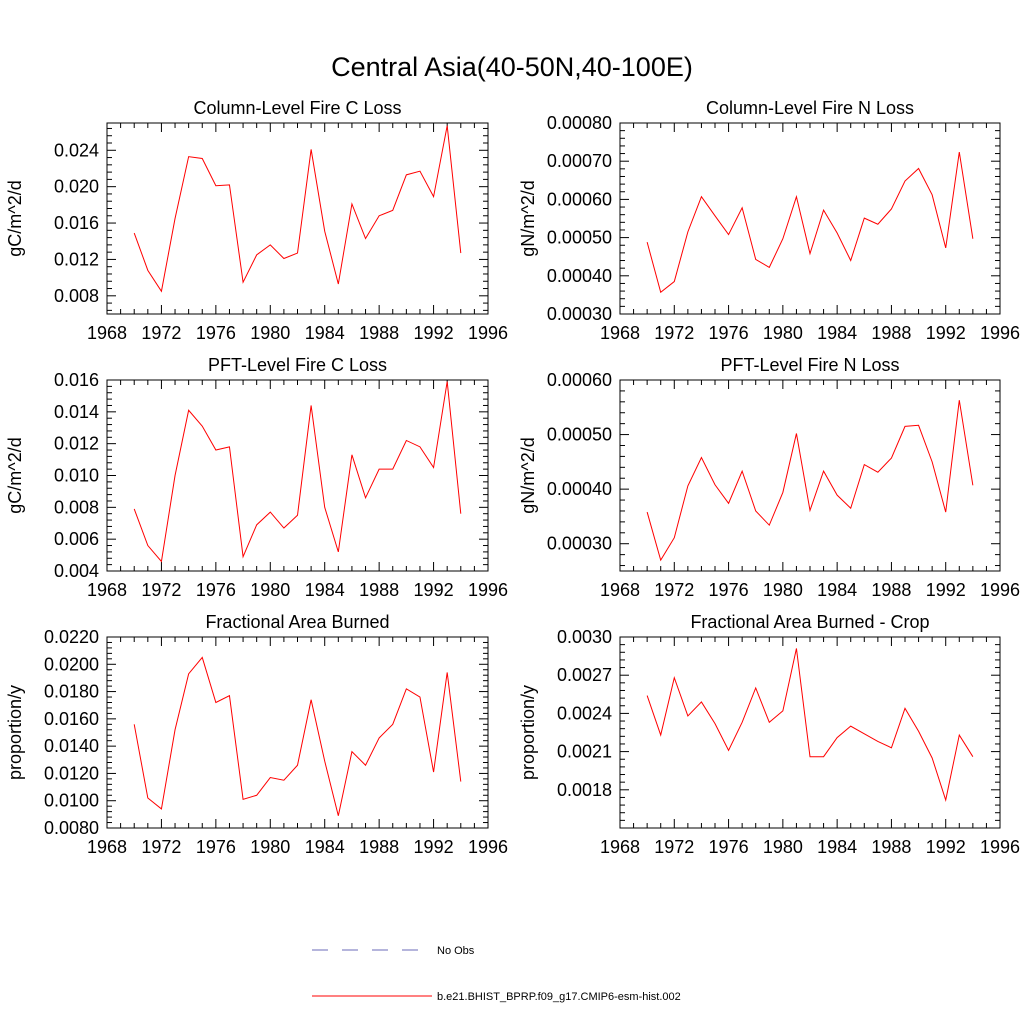  Describe the element at coordinates (76, 476) in the screenshot. I see `y-tick-label: 0.010` at that location.